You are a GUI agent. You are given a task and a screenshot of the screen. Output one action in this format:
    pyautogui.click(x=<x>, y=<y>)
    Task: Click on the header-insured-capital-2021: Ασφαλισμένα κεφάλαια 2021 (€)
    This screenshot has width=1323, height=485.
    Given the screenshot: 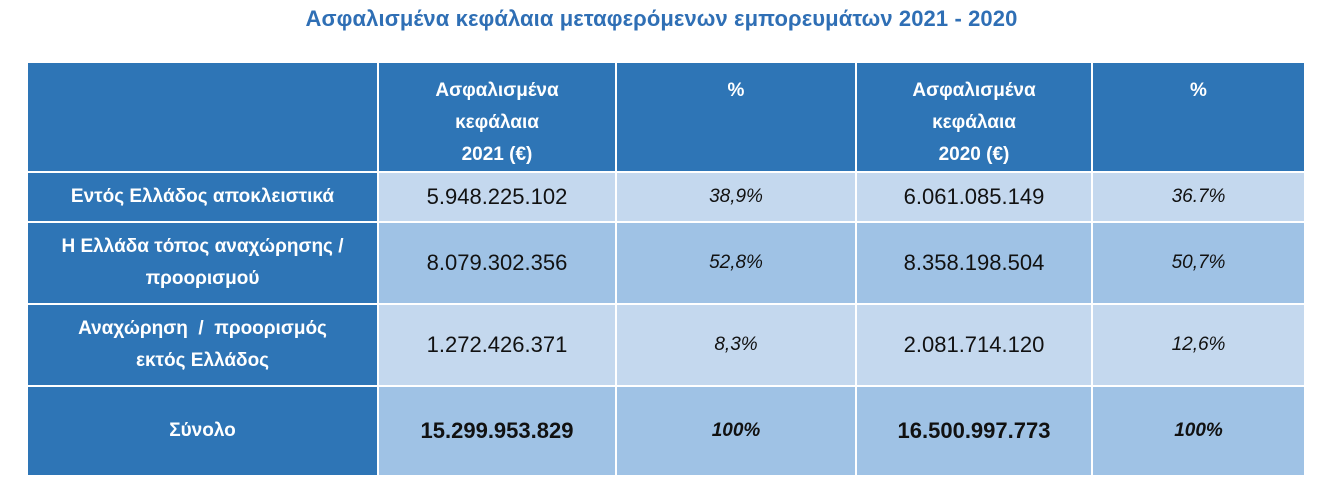 What is the action you would take?
    pyautogui.click(x=497, y=117)
    